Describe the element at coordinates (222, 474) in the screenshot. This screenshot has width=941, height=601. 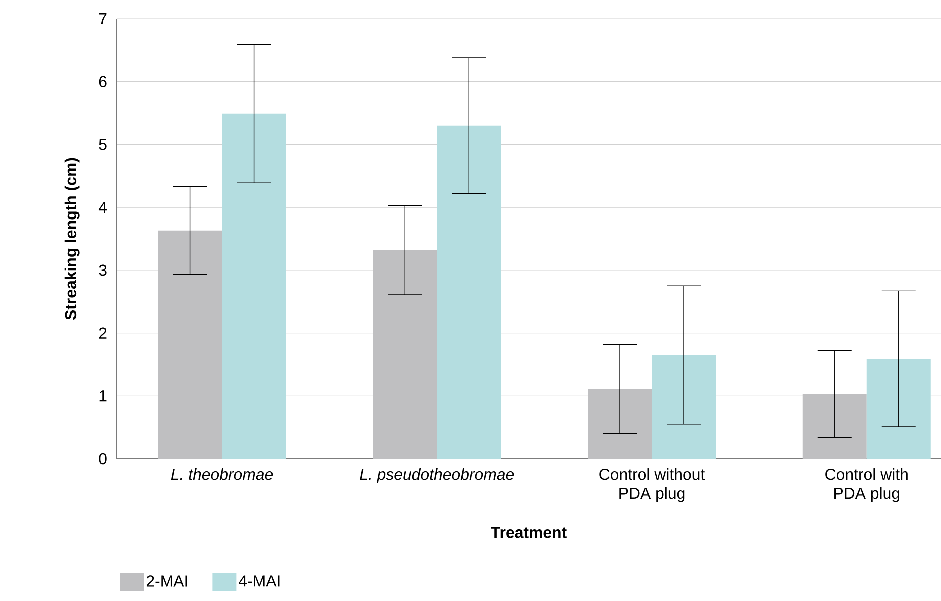
I see `x-tick-label: L. theobromae` at that location.